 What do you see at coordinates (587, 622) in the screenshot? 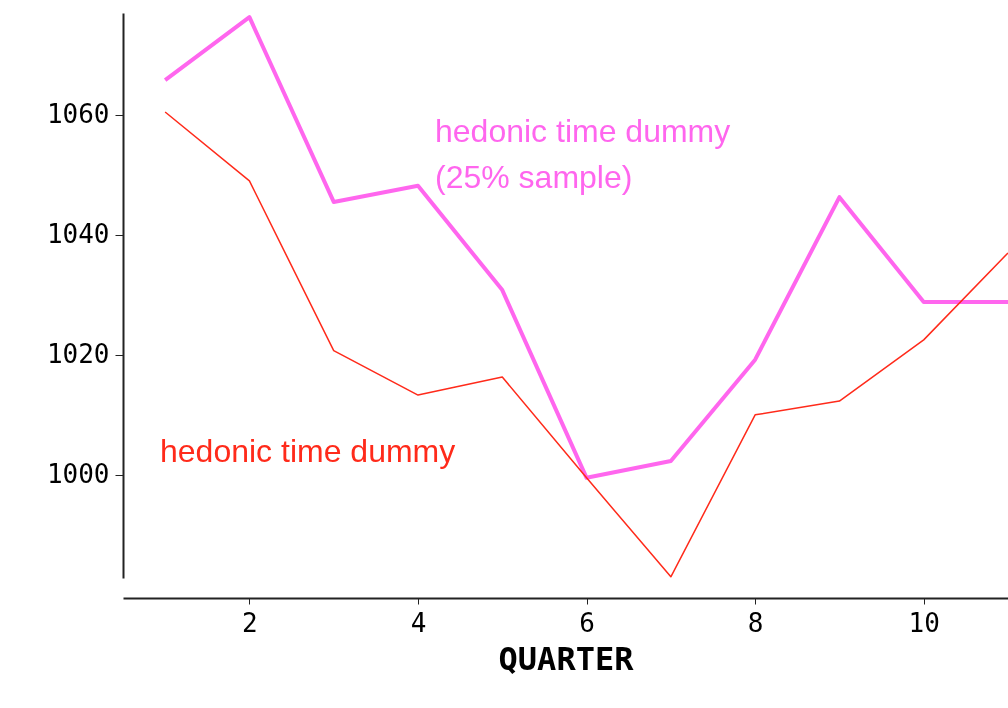
I see `x-tick-label: 6` at bounding box center [587, 622].